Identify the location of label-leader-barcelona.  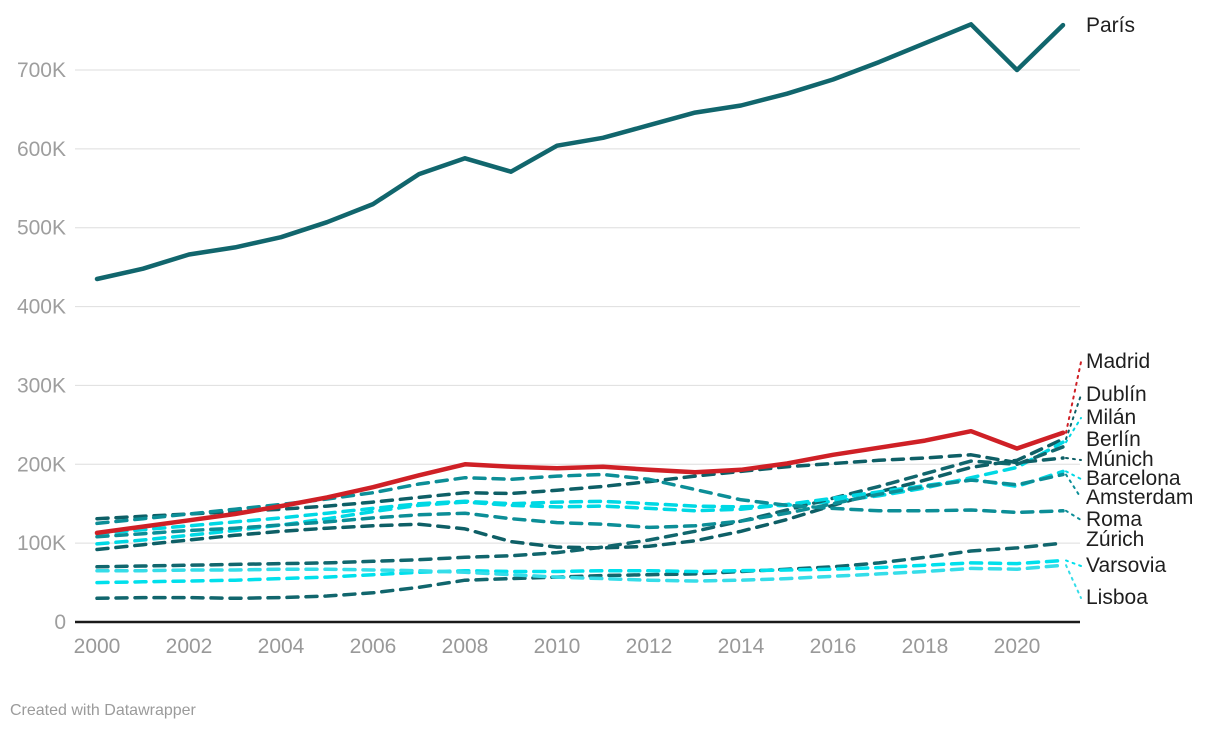
(1073, 475).